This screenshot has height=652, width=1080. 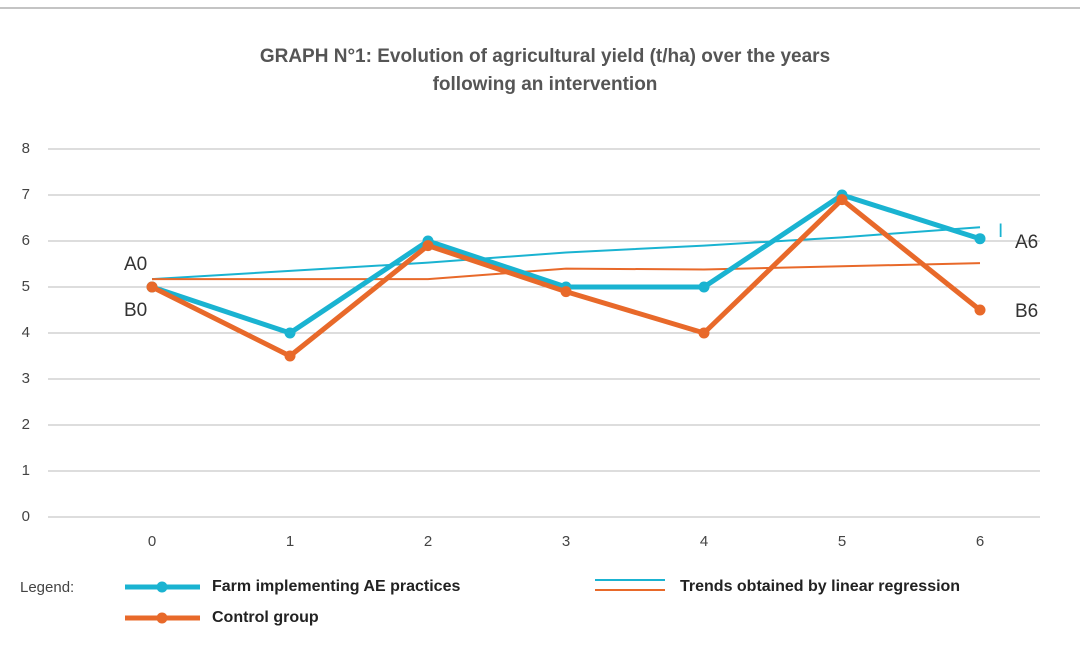 I want to click on annotation: A6, so click(x=1026, y=242).